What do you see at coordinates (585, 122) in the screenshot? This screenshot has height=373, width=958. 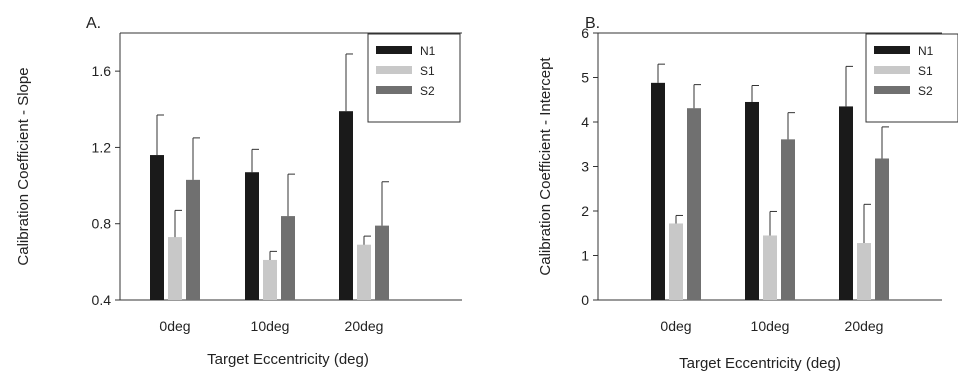 I see `y-tick-label: 4` at bounding box center [585, 122].